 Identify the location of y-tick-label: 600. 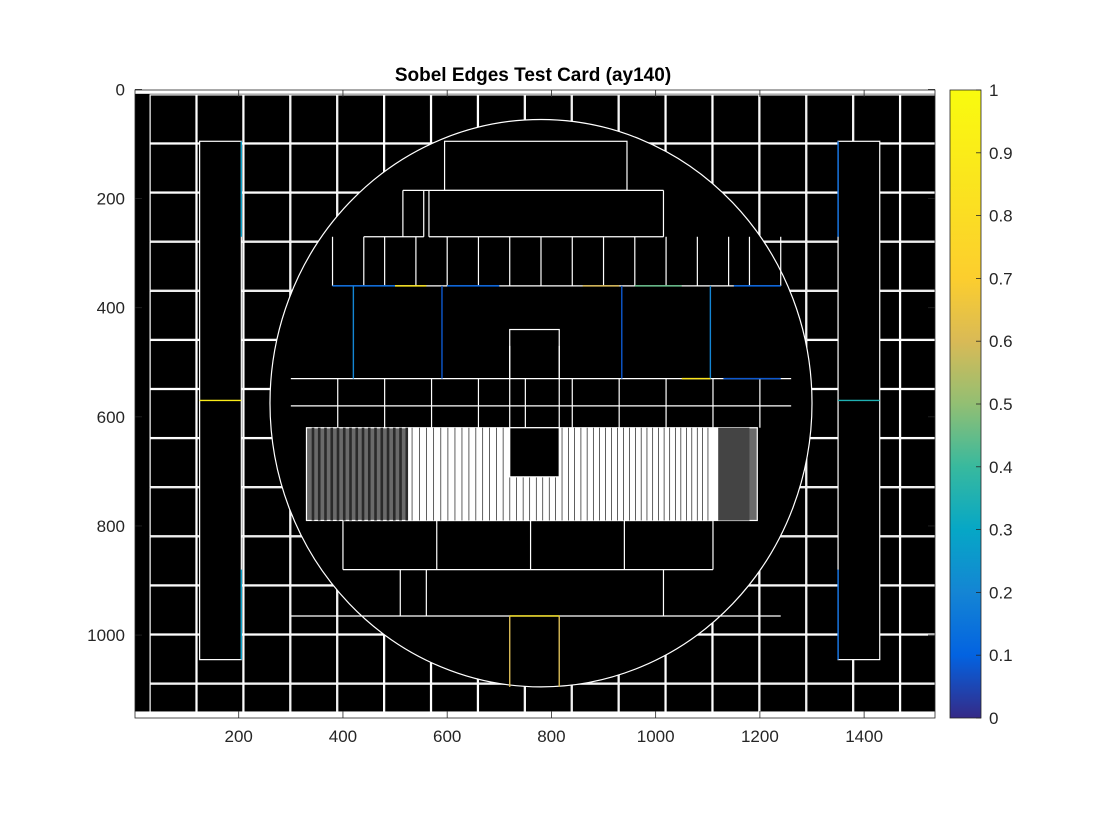
(111, 417).